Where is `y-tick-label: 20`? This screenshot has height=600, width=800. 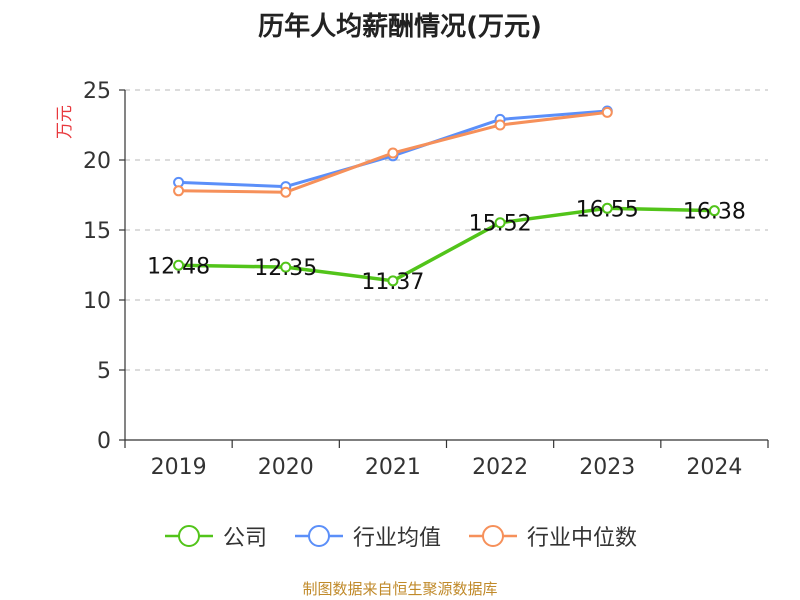
y-tick-label: 20 is located at coordinates (97, 161).